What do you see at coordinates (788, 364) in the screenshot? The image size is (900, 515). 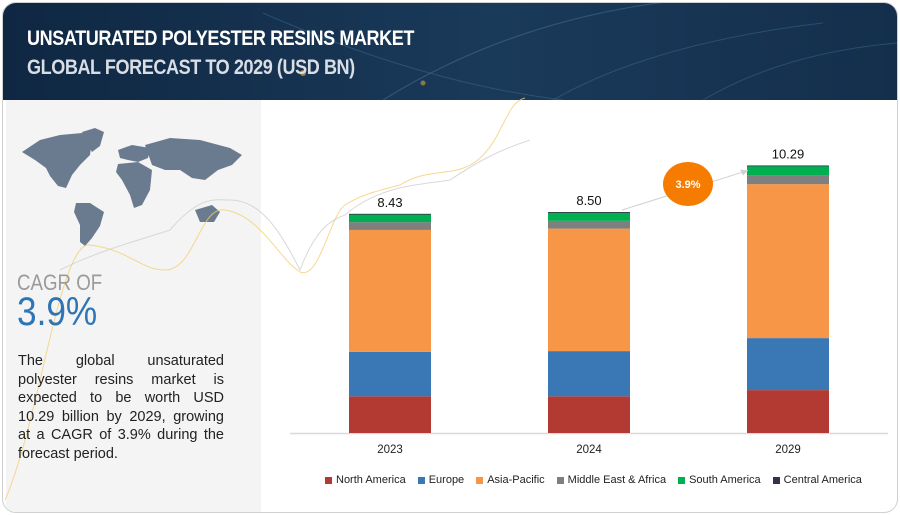 I see `bar-segment-europe-2029` at bounding box center [788, 364].